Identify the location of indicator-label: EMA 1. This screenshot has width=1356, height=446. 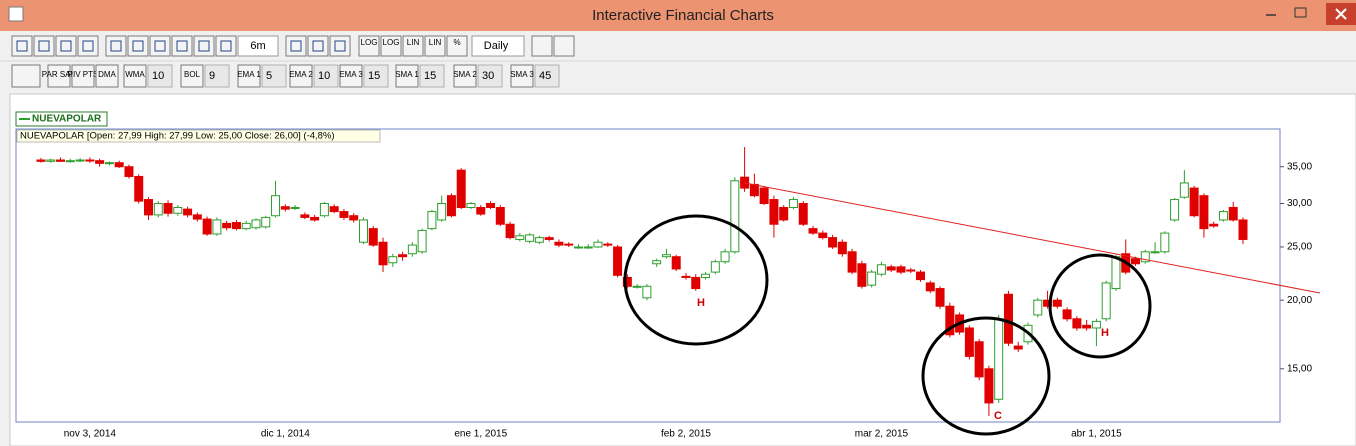
(249, 74).